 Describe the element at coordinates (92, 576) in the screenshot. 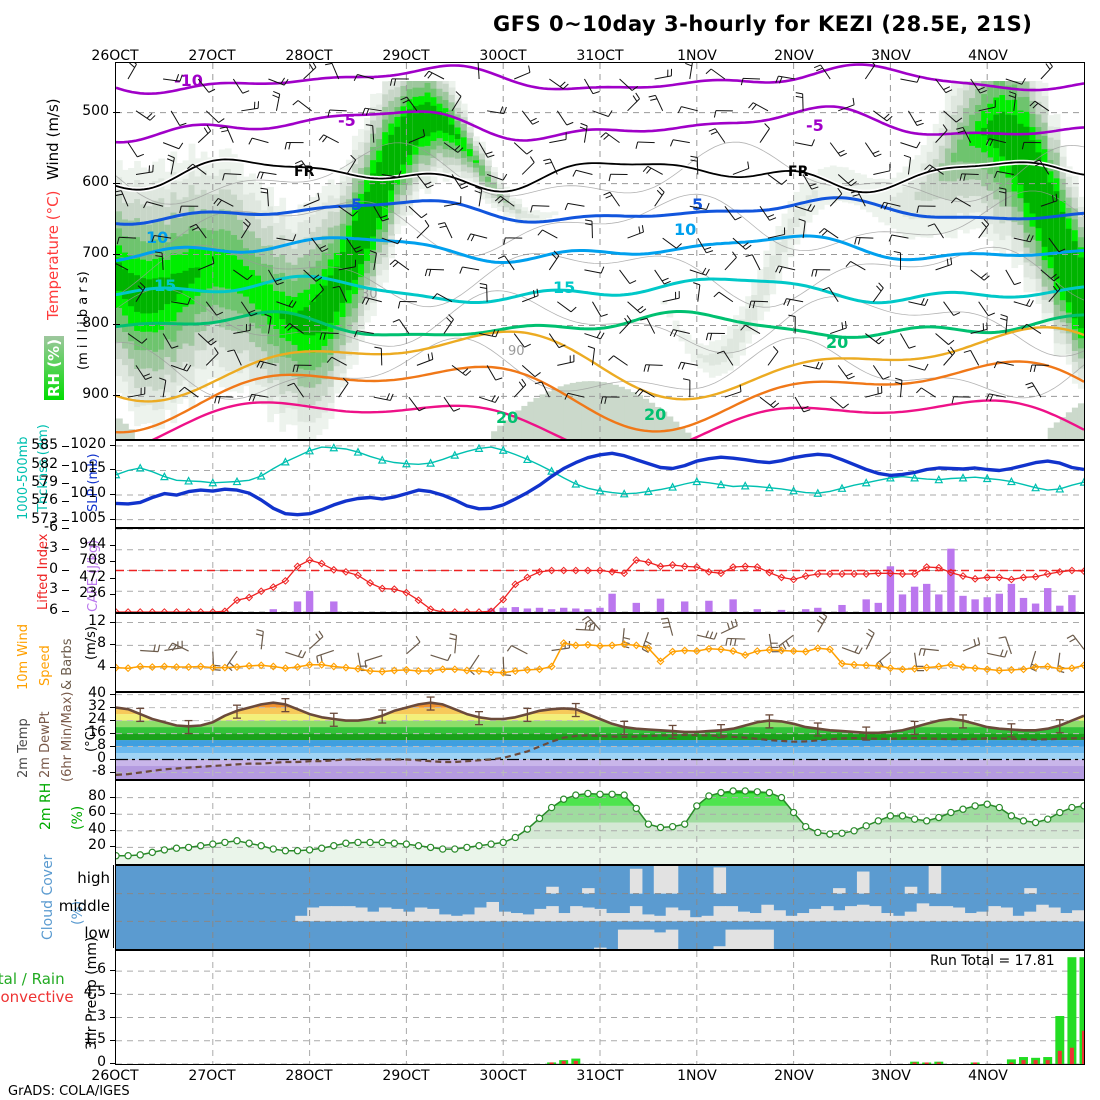

I see `axis-tick: 472` at that location.